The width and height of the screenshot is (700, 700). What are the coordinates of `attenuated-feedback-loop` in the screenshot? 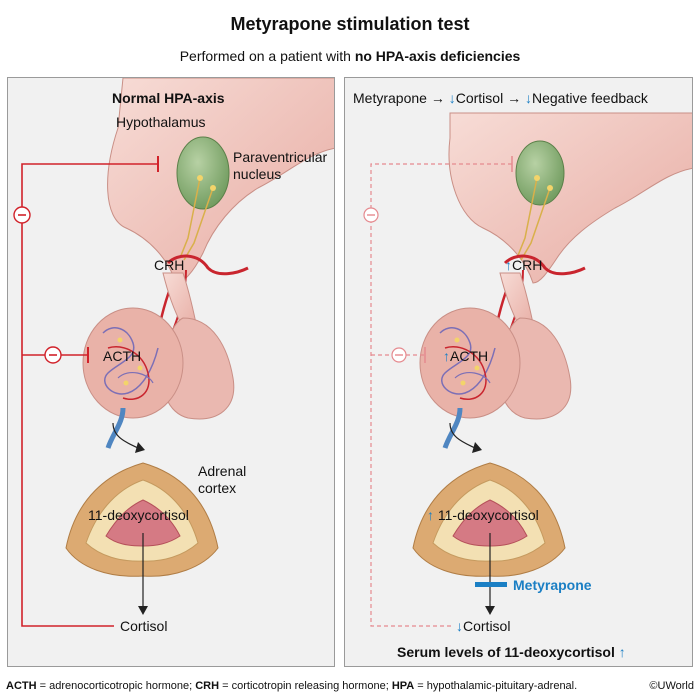 It's located at (438, 391).